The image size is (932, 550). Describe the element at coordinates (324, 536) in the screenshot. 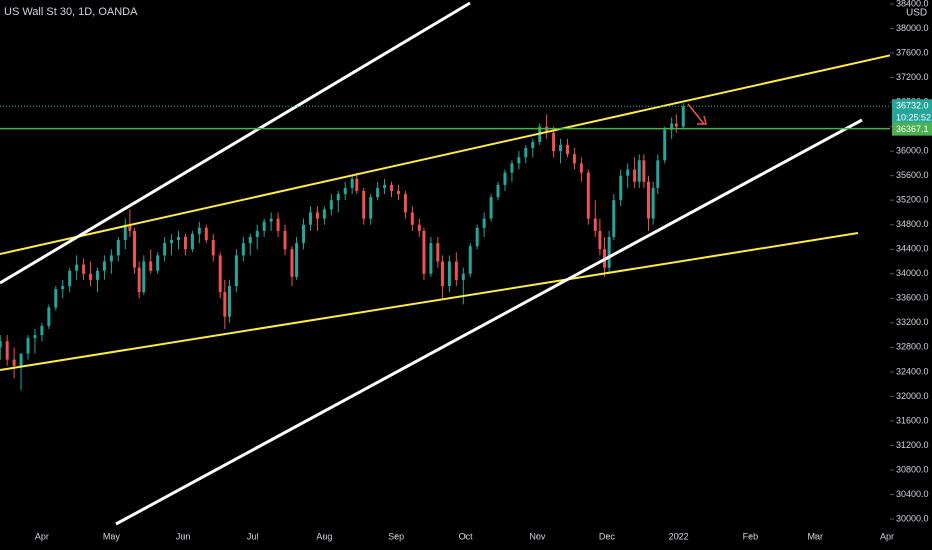

I see `x-tick-label: Aug` at that location.